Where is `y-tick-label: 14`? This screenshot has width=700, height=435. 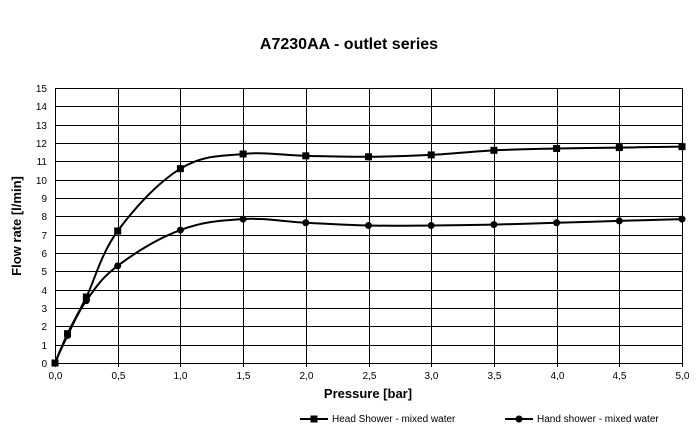
y-tick-label: 14 is located at coordinates (42, 107).